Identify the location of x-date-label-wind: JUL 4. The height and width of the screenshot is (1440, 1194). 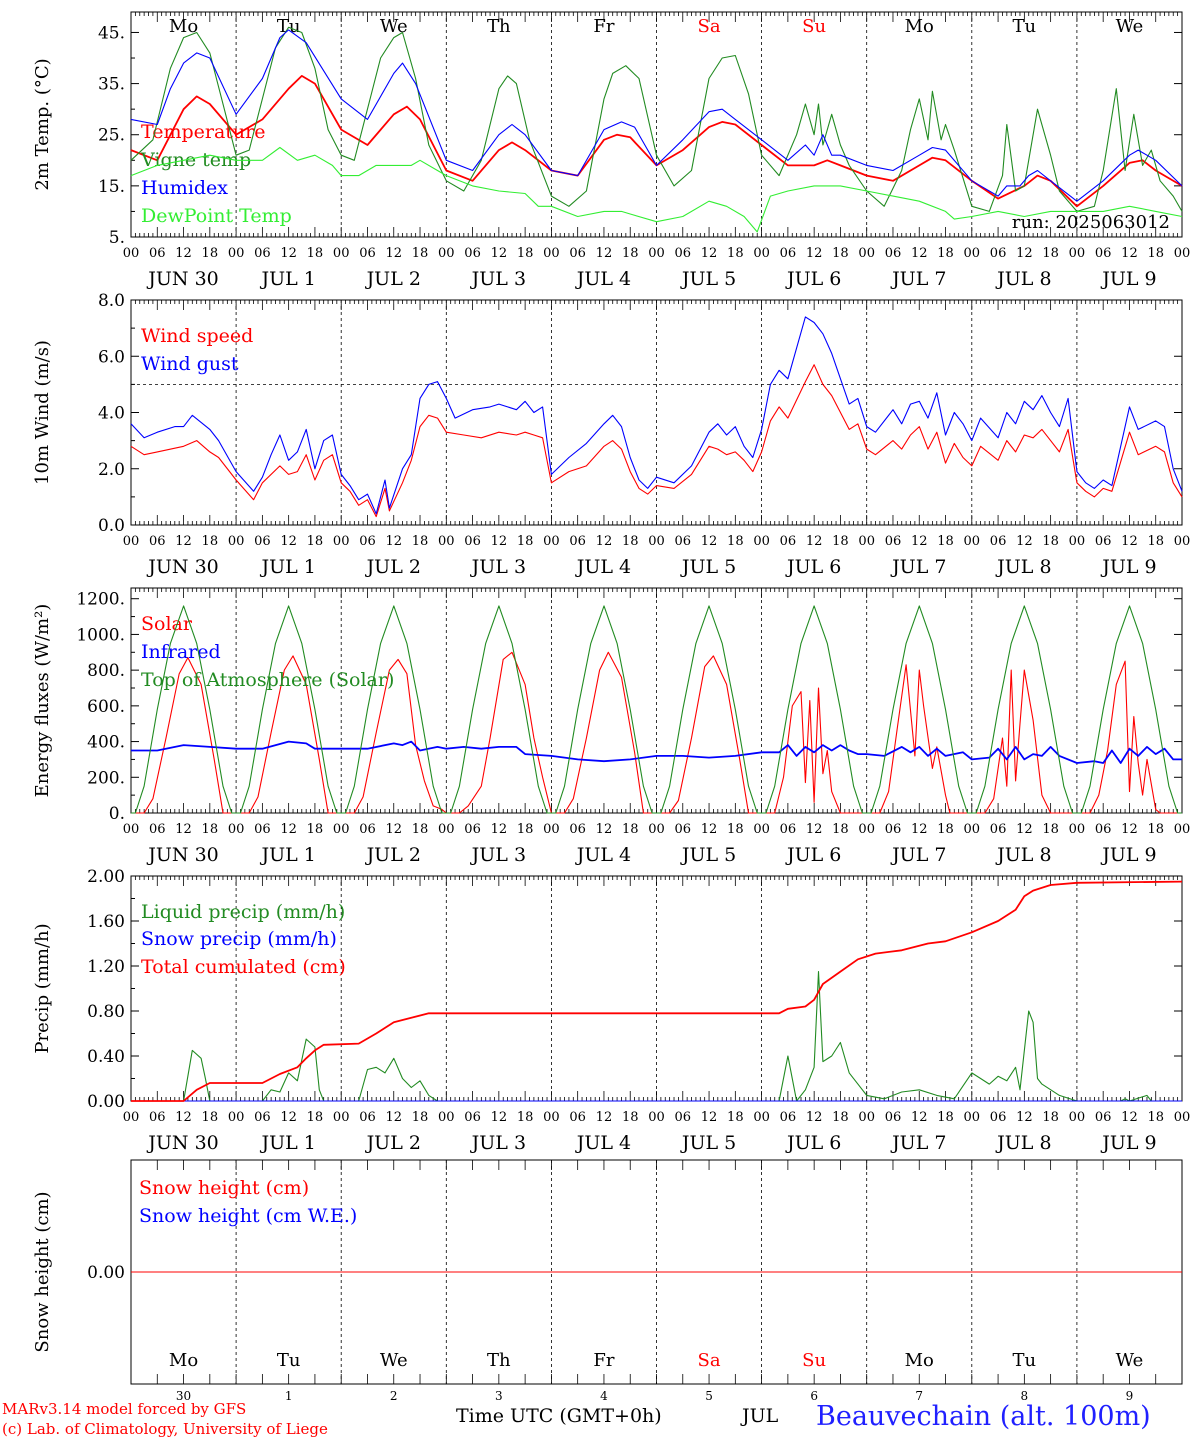
(603, 567).